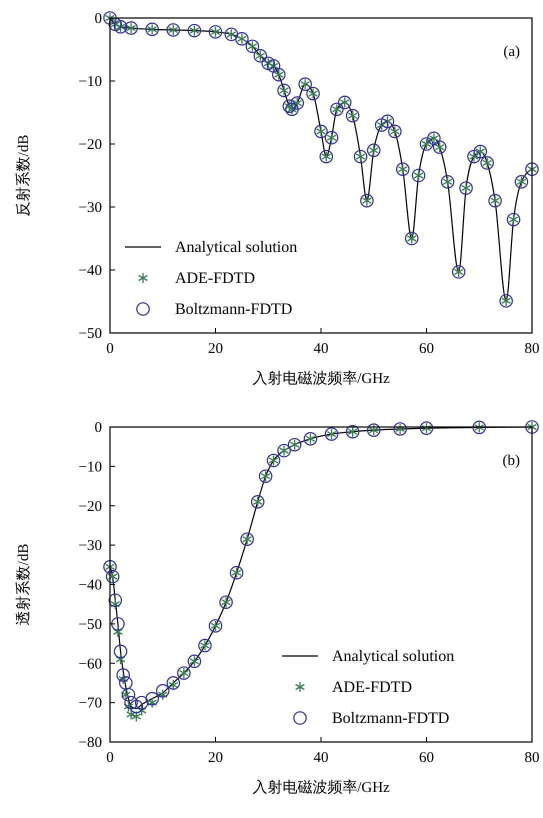 The image size is (543, 818). Describe the element at coordinates (90, 743) in the screenshot. I see `y-tick-label: −80` at that location.